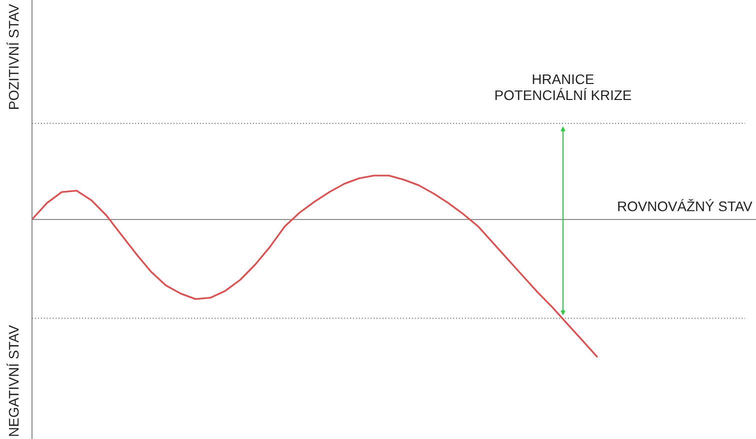  I want to click on ref-line-label: ROVNOVÁŽNÝ STAV, so click(685, 205).